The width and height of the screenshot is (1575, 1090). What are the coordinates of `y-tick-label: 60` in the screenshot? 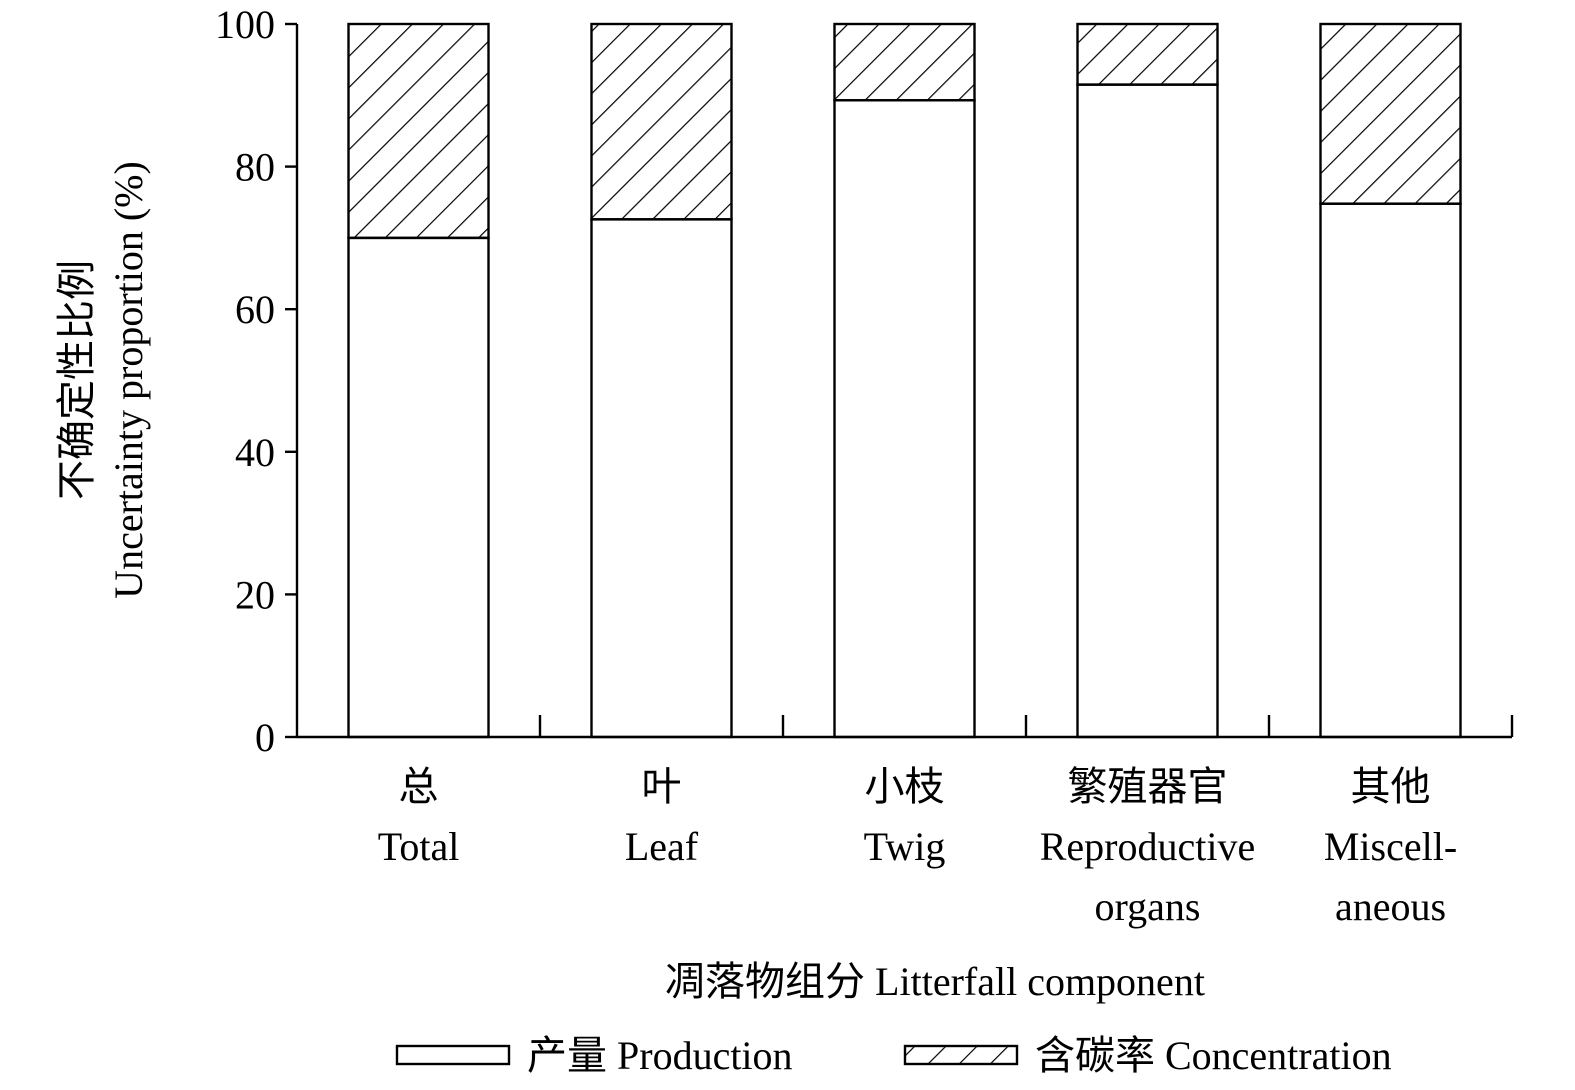 It's located at (255, 309).